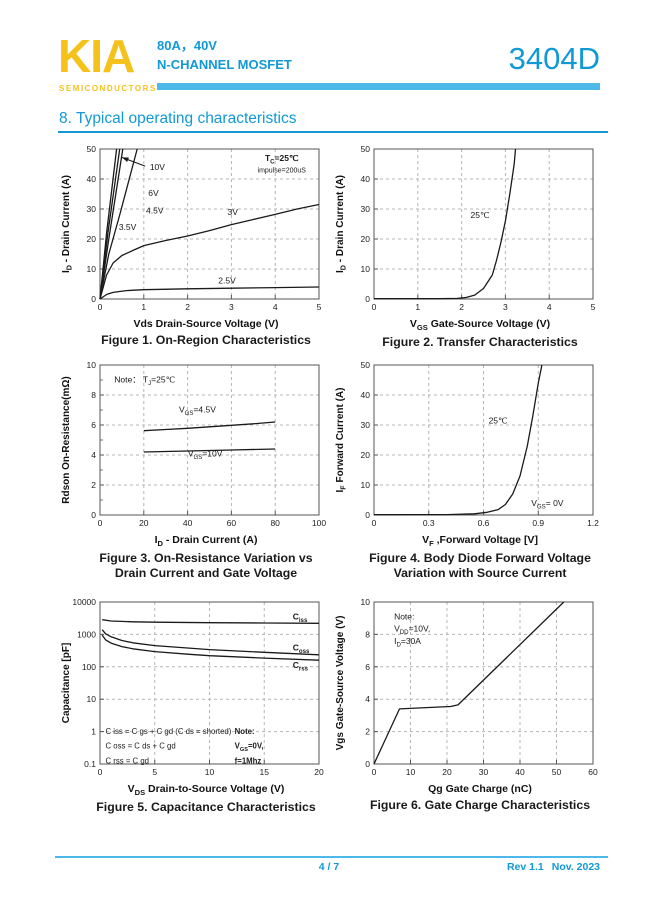  I want to click on figure-4-series-25c, so click(458, 440).